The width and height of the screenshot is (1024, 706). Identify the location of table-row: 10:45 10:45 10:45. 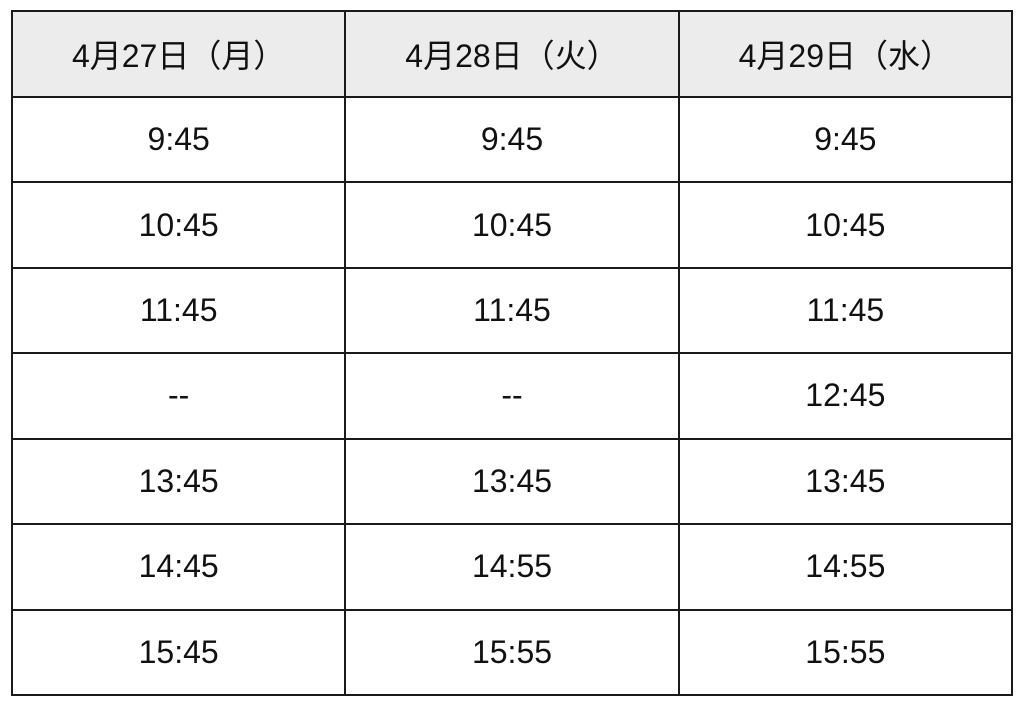
(512, 225).